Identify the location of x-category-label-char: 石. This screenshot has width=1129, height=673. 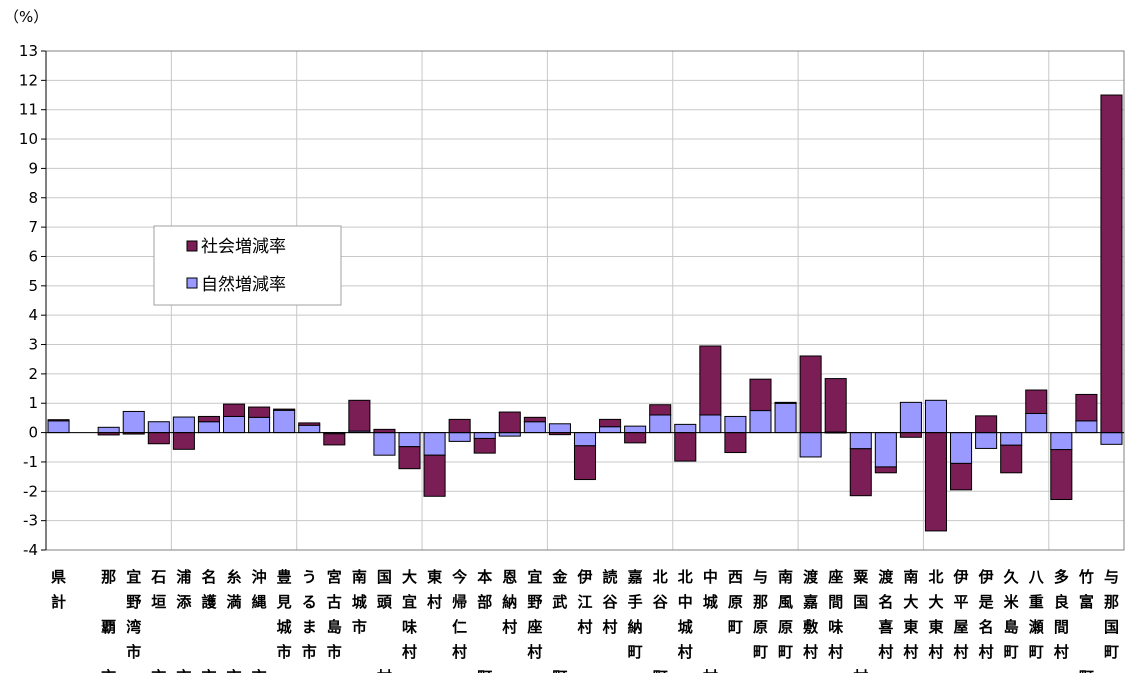
(158, 577).